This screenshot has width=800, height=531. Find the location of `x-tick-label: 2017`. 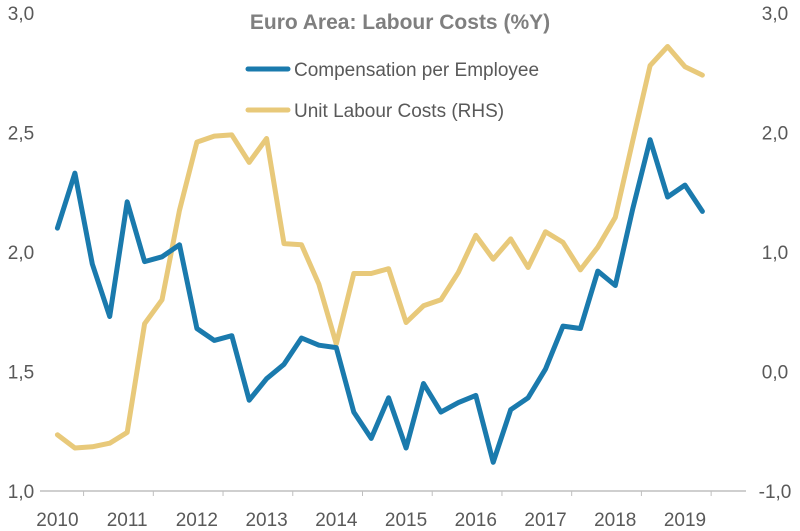

x-tick-label: 2017 is located at coordinates (545, 520).